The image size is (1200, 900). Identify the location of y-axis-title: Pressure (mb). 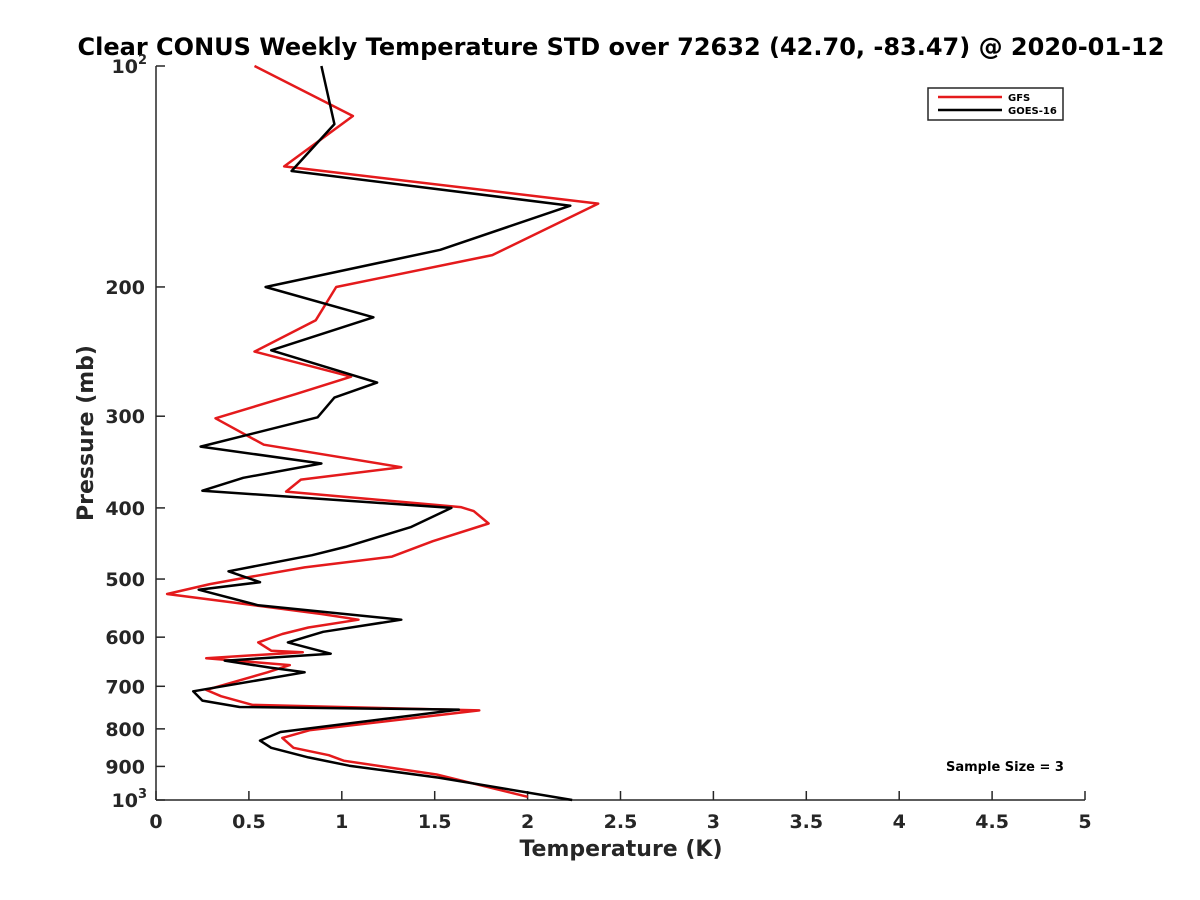
(86, 433).